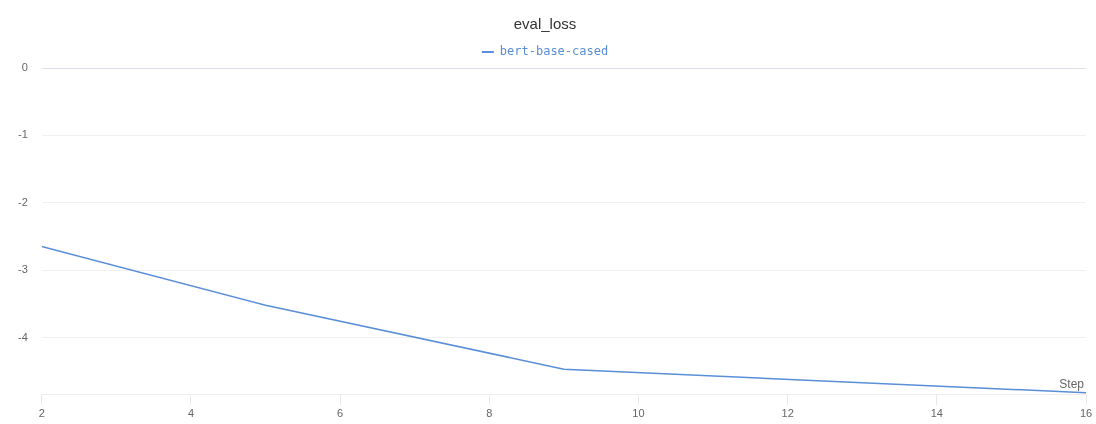  What do you see at coordinates (23, 336) in the screenshot?
I see `y-tick-label: -4` at bounding box center [23, 336].